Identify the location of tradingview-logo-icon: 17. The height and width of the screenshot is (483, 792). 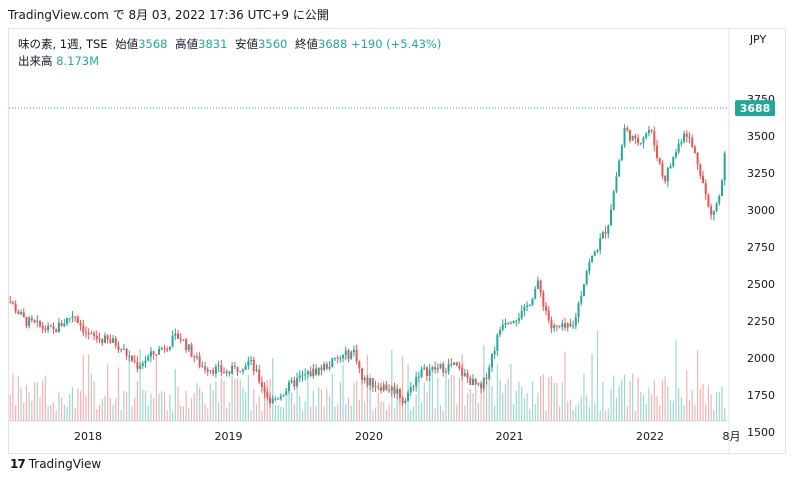
(18, 464).